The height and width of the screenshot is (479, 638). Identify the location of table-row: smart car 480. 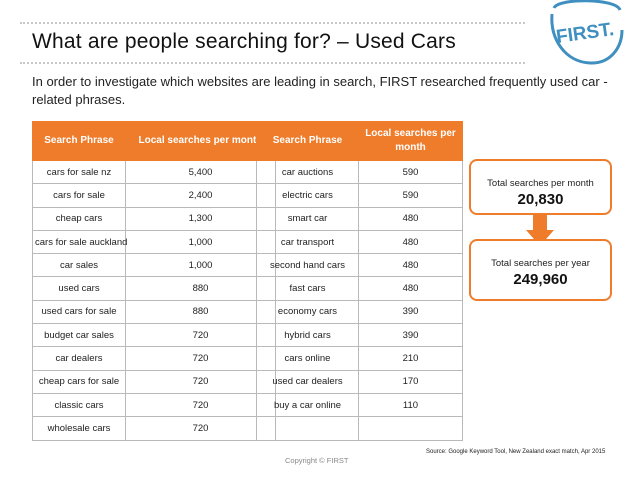
(359, 218).